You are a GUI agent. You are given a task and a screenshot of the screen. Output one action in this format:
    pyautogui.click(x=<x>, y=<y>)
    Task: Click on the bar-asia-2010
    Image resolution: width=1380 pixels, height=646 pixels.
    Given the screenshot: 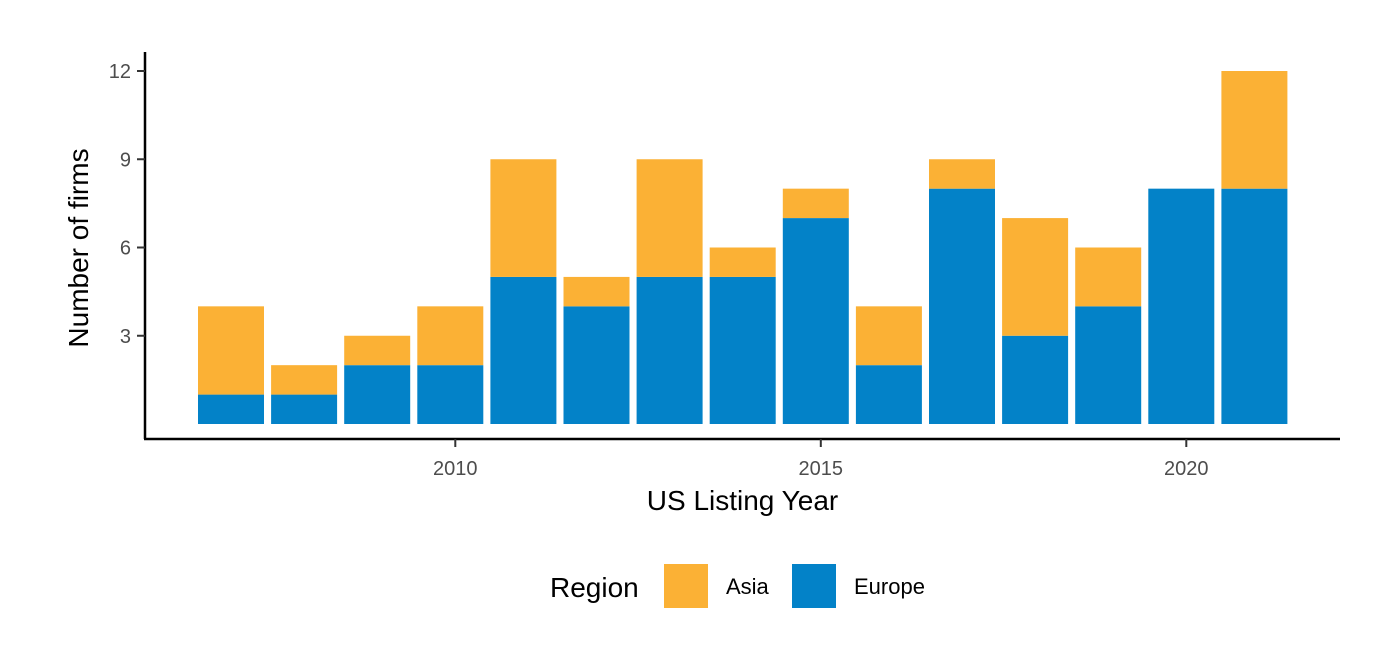 What is the action you would take?
    pyautogui.click(x=450, y=336)
    